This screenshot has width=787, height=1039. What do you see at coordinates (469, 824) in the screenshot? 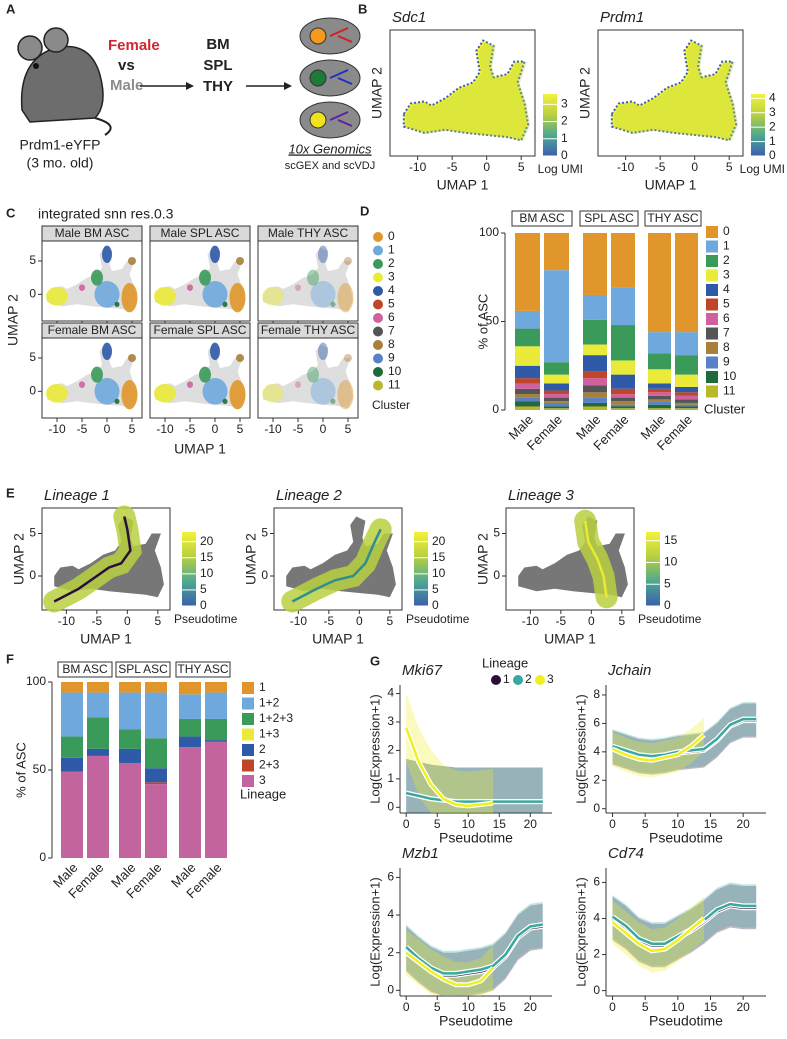
I see `x-tick-label: 10` at bounding box center [469, 824].